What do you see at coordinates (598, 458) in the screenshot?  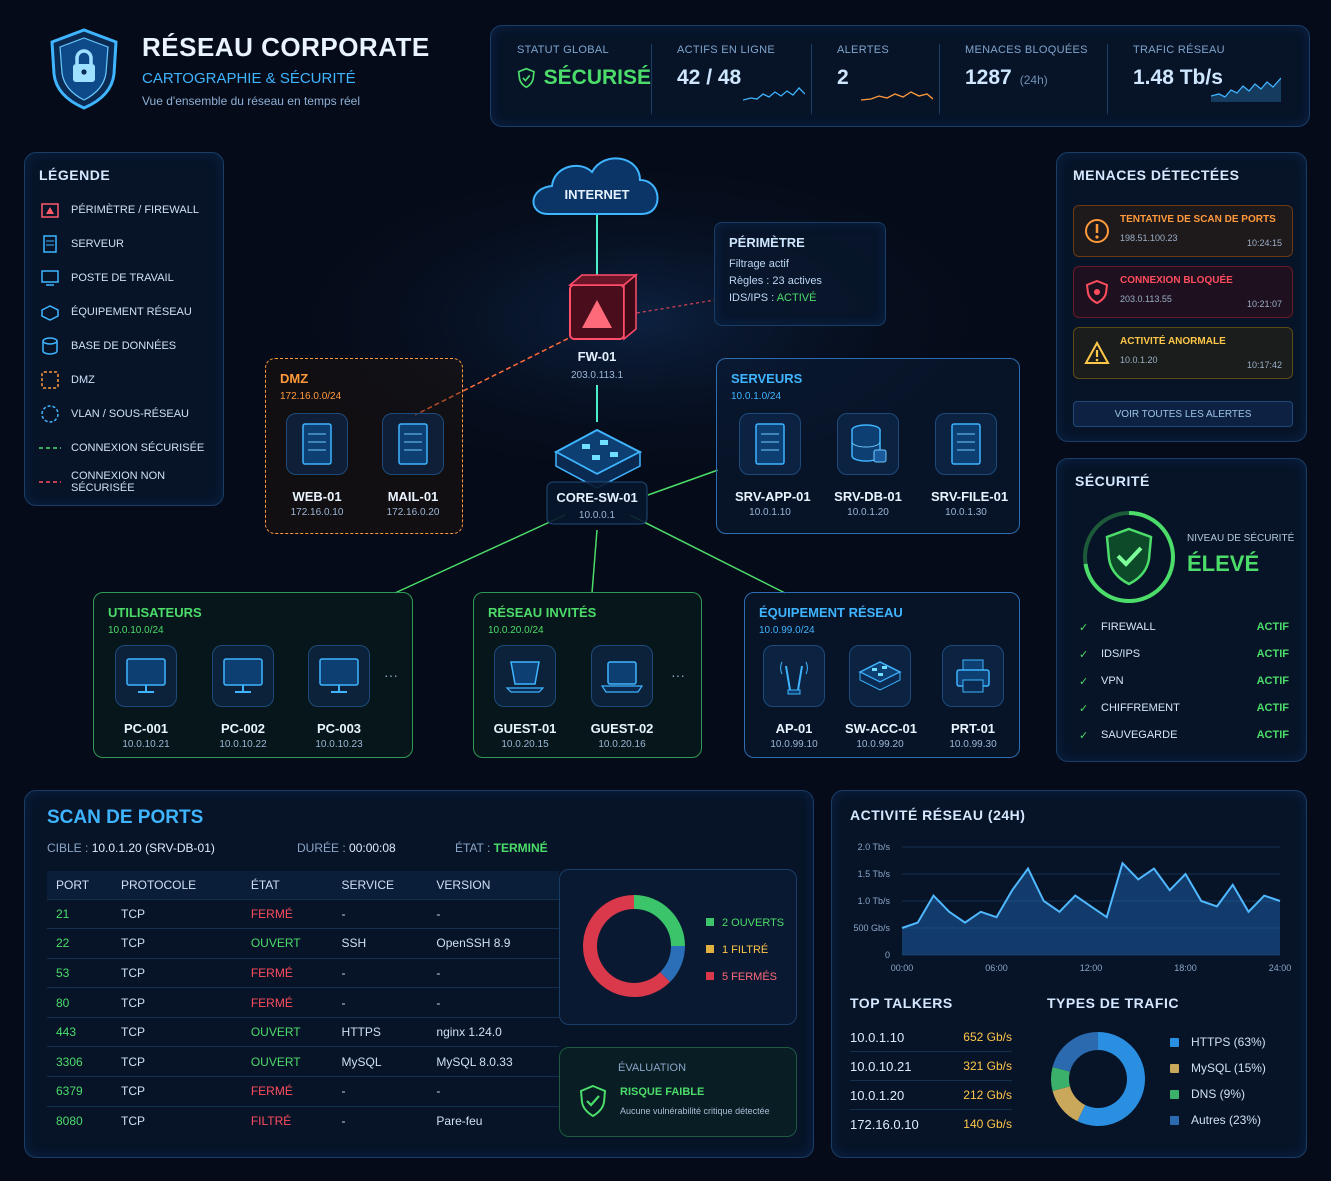 I see `core-switch-icon` at bounding box center [598, 458].